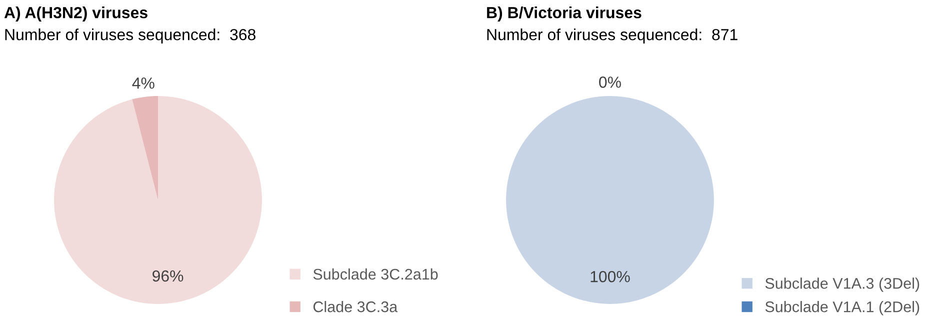 The height and width of the screenshot is (329, 930). I want to click on text: 0%, so click(610, 82).